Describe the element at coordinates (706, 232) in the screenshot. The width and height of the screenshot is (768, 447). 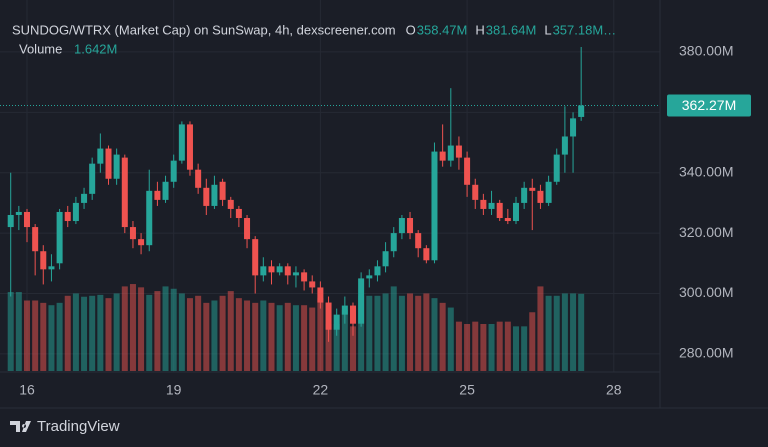
I see `y-tick-label: 320.00M` at that location.